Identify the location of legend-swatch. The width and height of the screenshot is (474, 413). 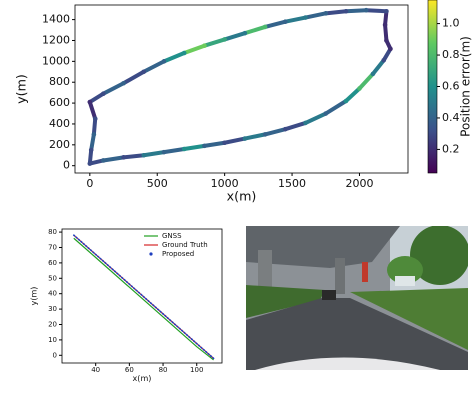
(151, 254).